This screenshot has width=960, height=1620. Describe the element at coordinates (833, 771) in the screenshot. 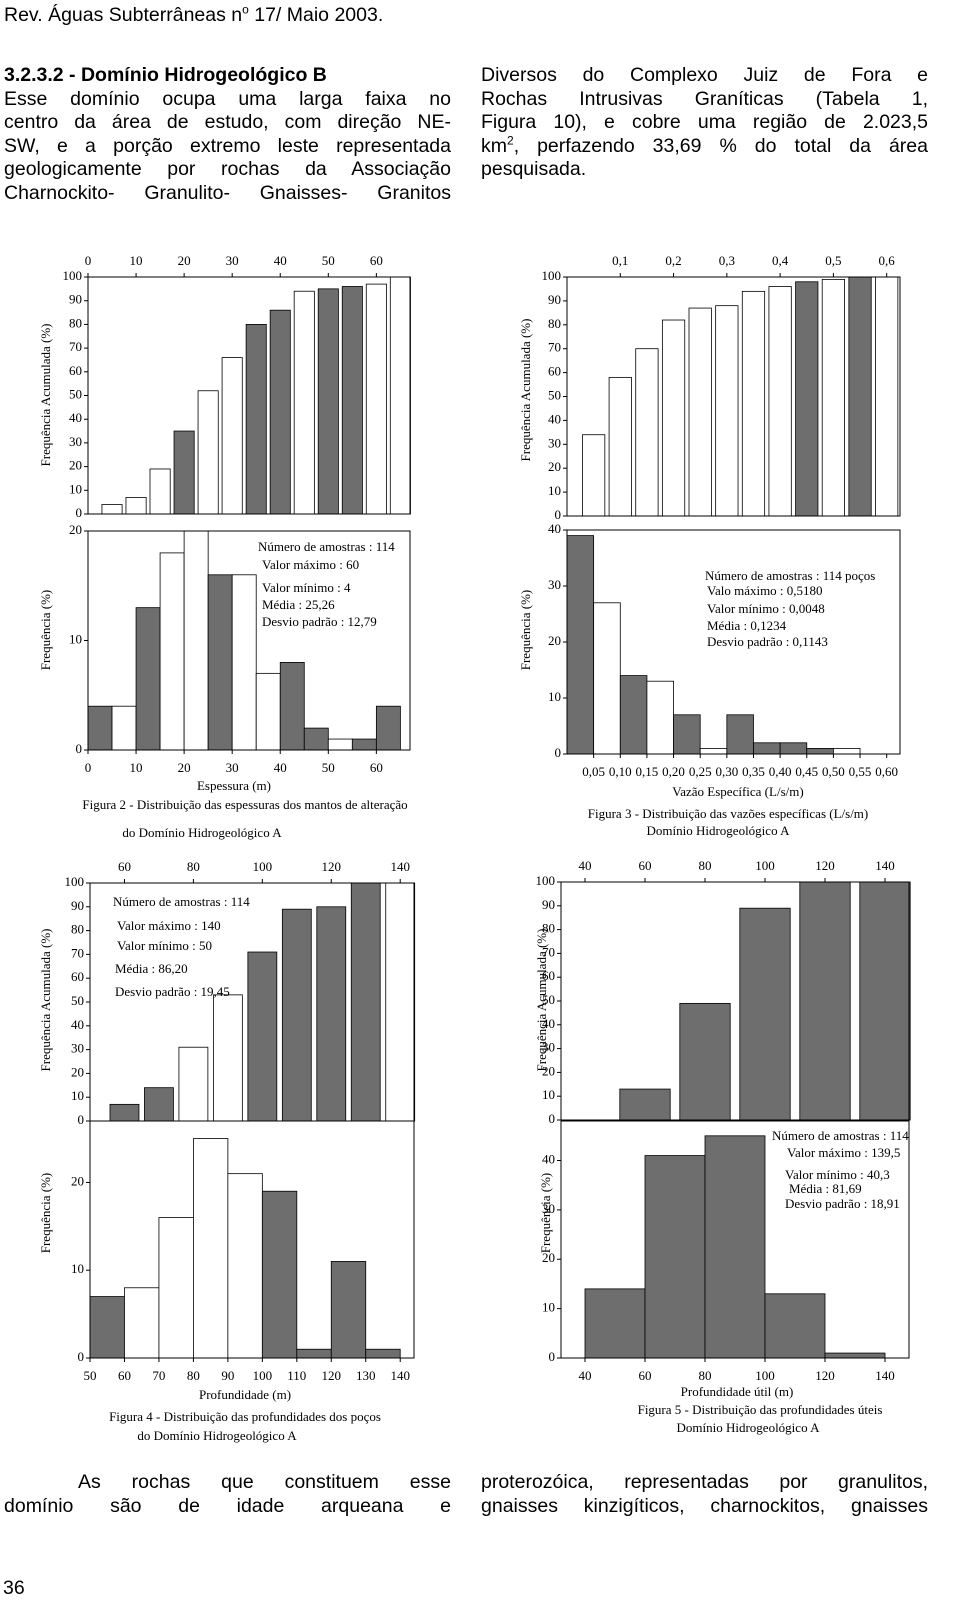

I see `x-tick-label: 0,50` at that location.